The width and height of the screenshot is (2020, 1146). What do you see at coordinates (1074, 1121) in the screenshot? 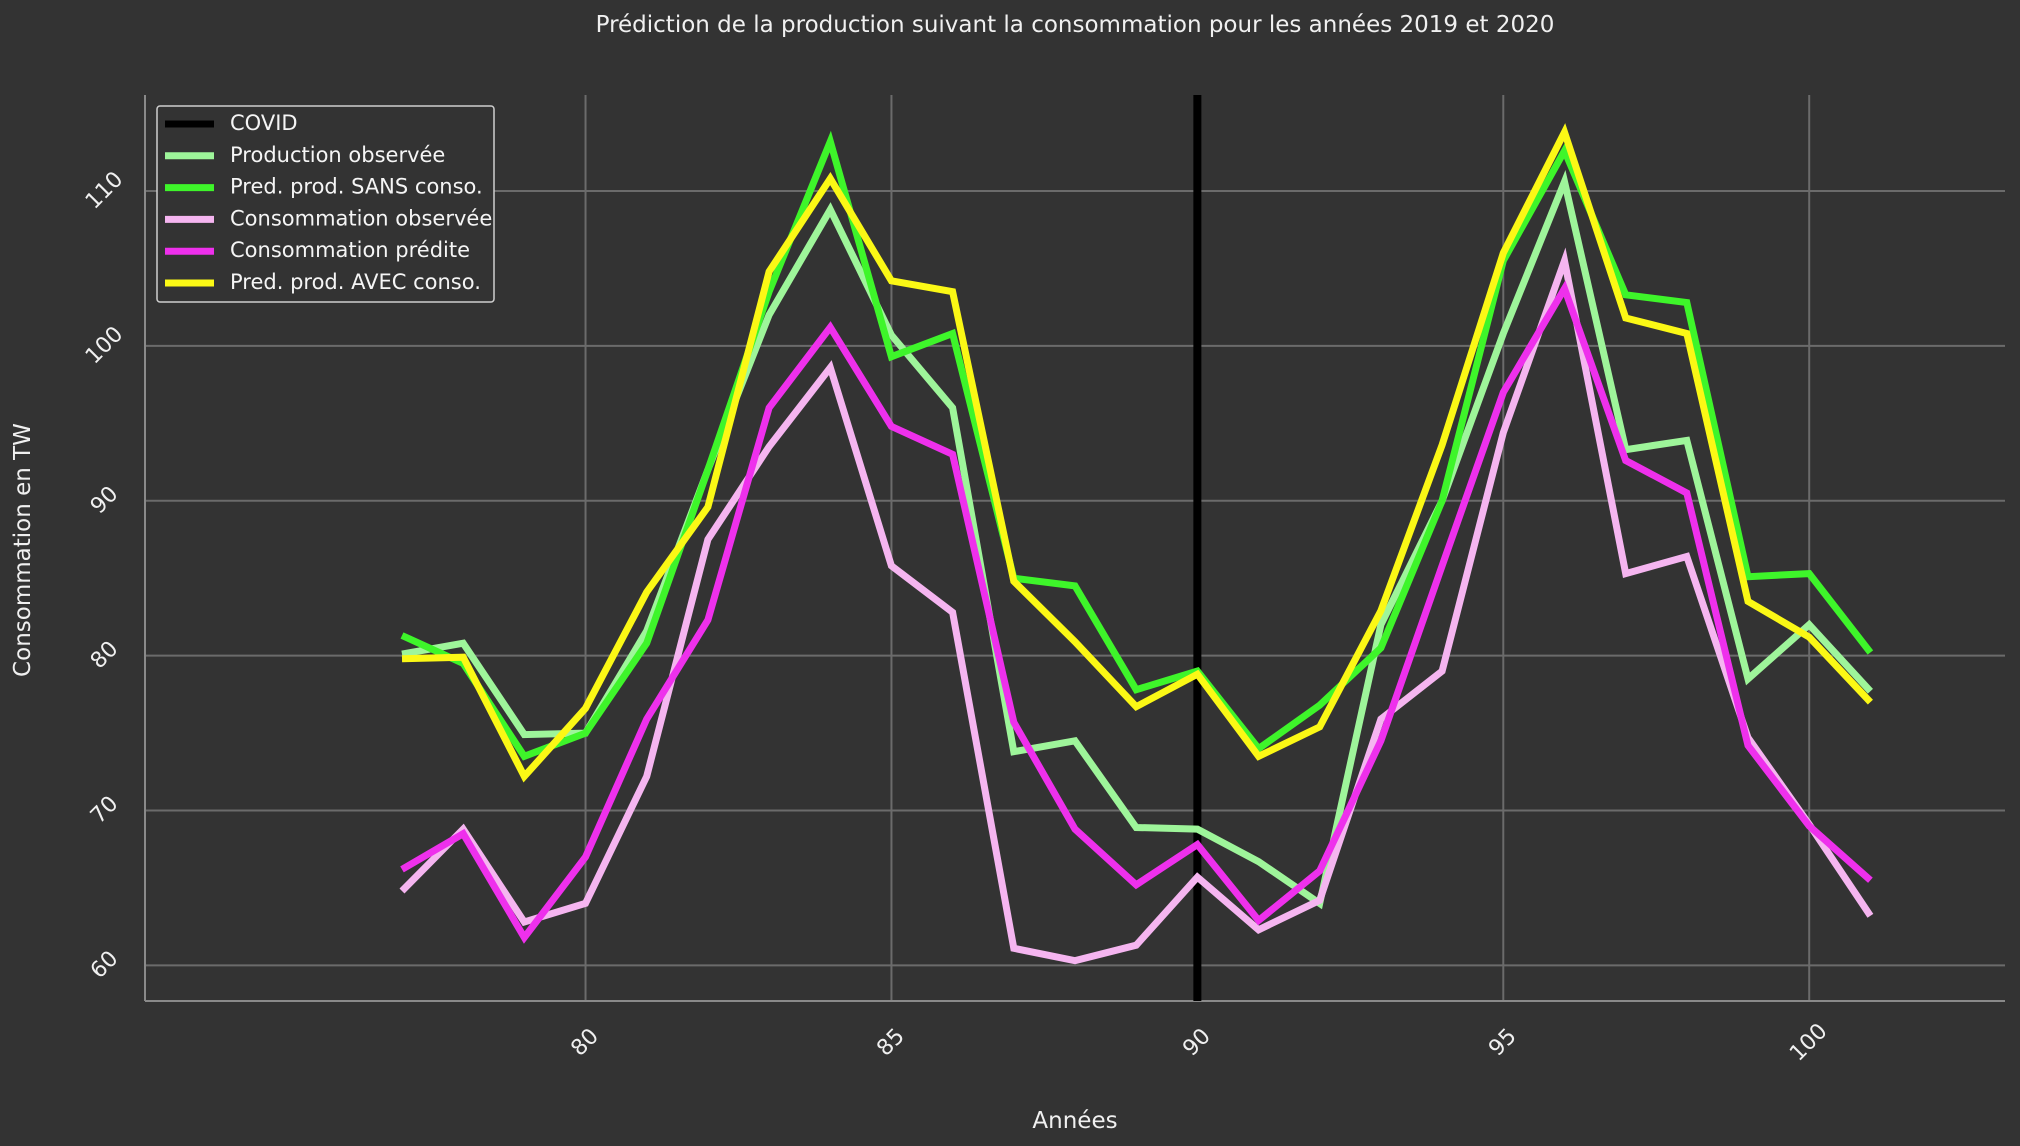
I see `x-axis-label: Années` at bounding box center [1074, 1121].